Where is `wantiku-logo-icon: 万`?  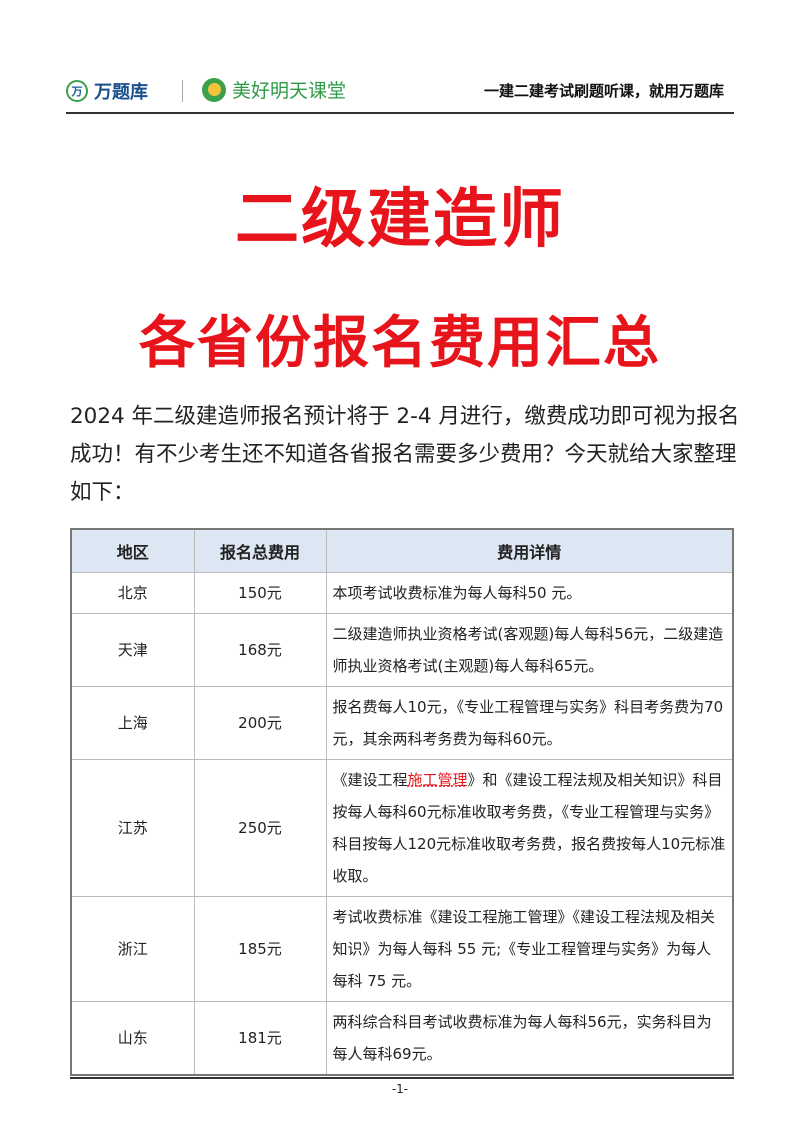 wantiku-logo-icon: 万 is located at coordinates (77, 91).